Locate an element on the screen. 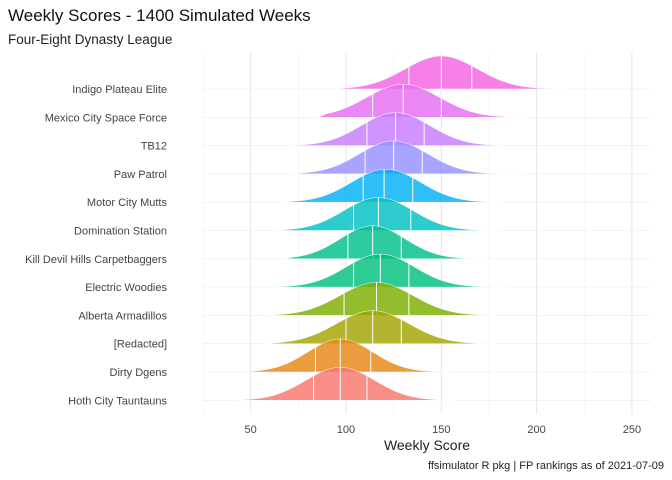  y-tick-label: Motor City Mutts is located at coordinates (127, 203).